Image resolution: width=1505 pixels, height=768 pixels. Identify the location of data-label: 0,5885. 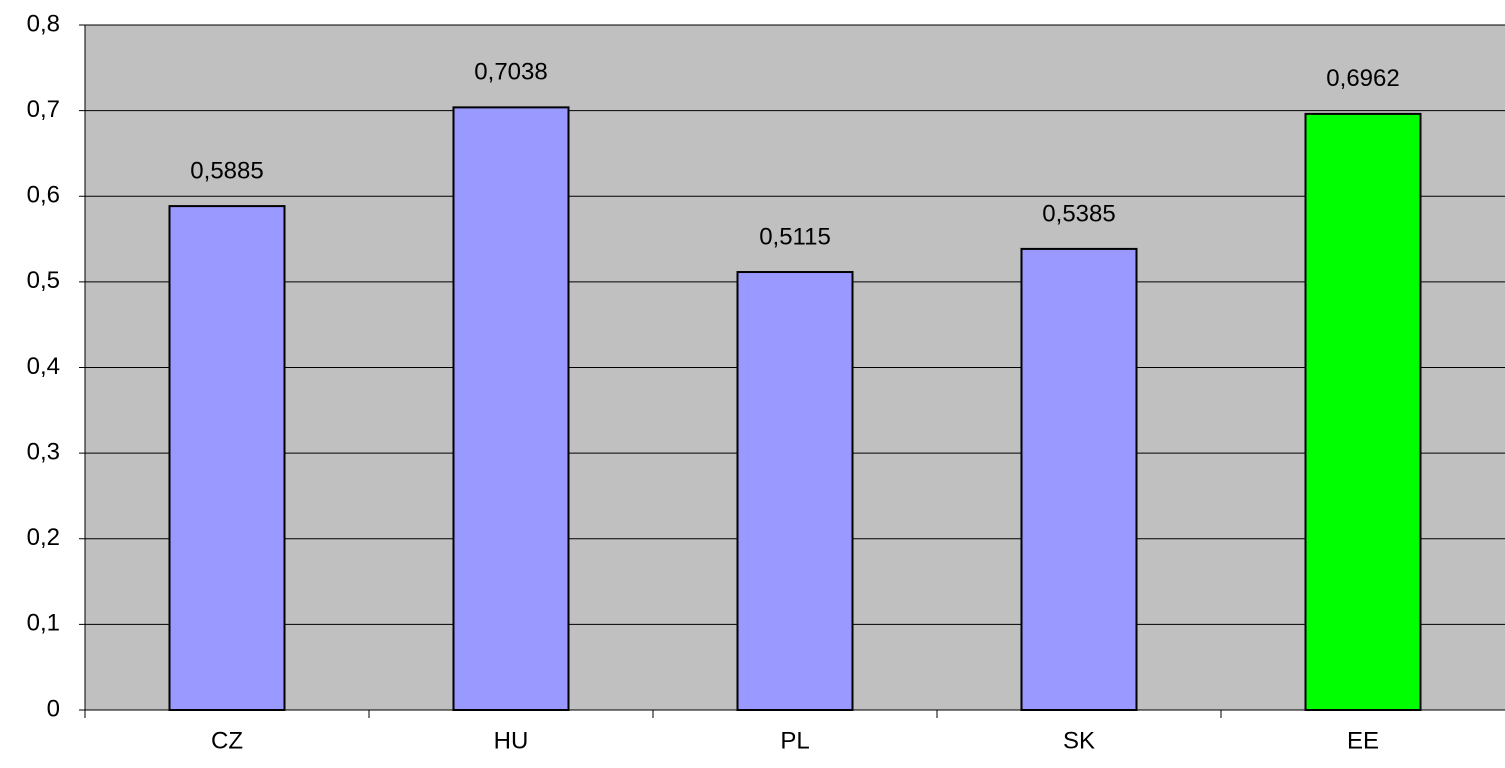
(226, 170).